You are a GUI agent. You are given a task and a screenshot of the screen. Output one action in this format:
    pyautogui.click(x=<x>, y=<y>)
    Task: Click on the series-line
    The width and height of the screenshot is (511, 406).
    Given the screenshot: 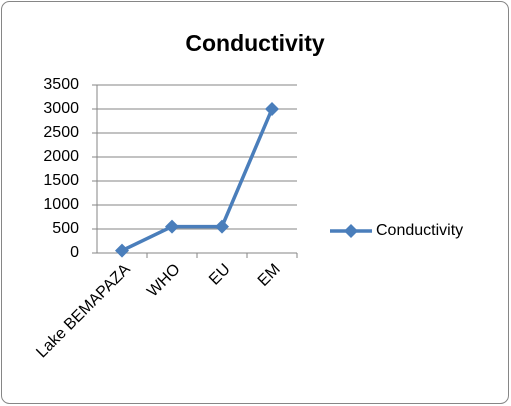 What is the action you would take?
    pyautogui.click(x=197, y=180)
    